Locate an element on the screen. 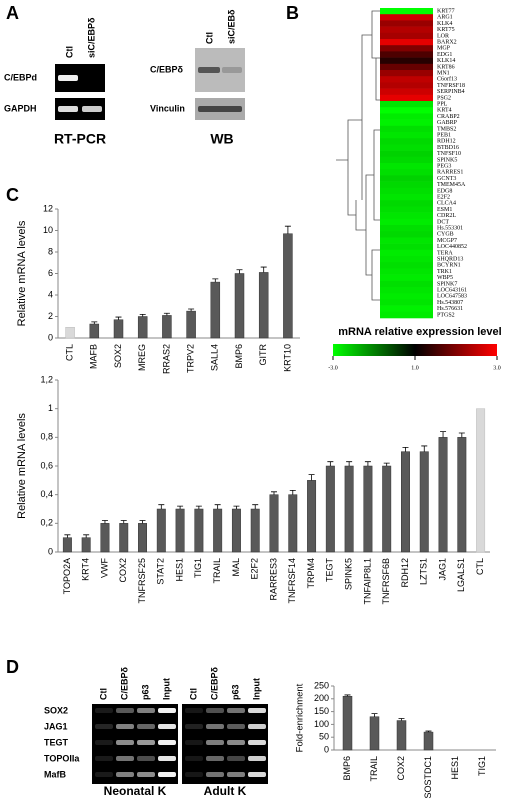 The image size is (511, 799). gene-label: SERPINB4 is located at coordinates (451, 92).